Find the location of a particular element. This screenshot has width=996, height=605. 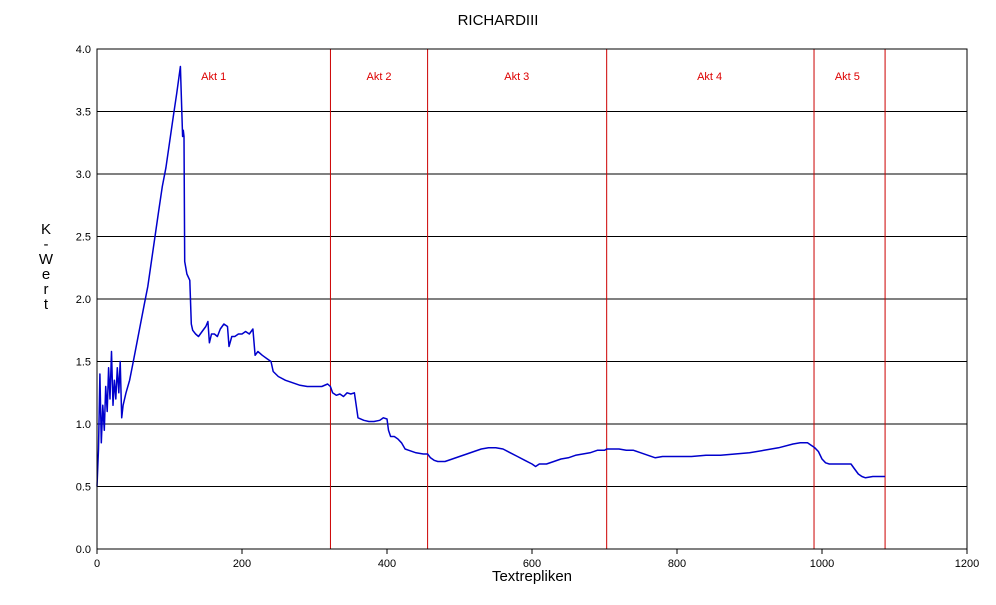

chart-title: RICHARDIII is located at coordinates (498, 20).